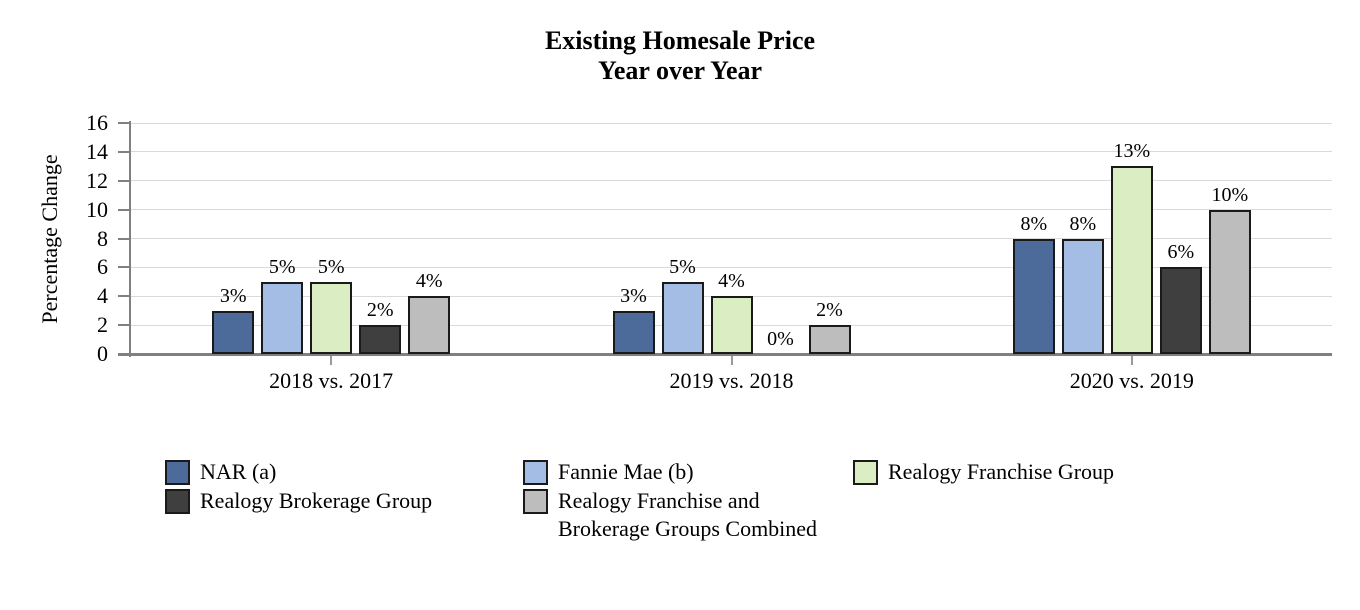  I want to click on bar-value-label: 10%, so click(1230, 194).